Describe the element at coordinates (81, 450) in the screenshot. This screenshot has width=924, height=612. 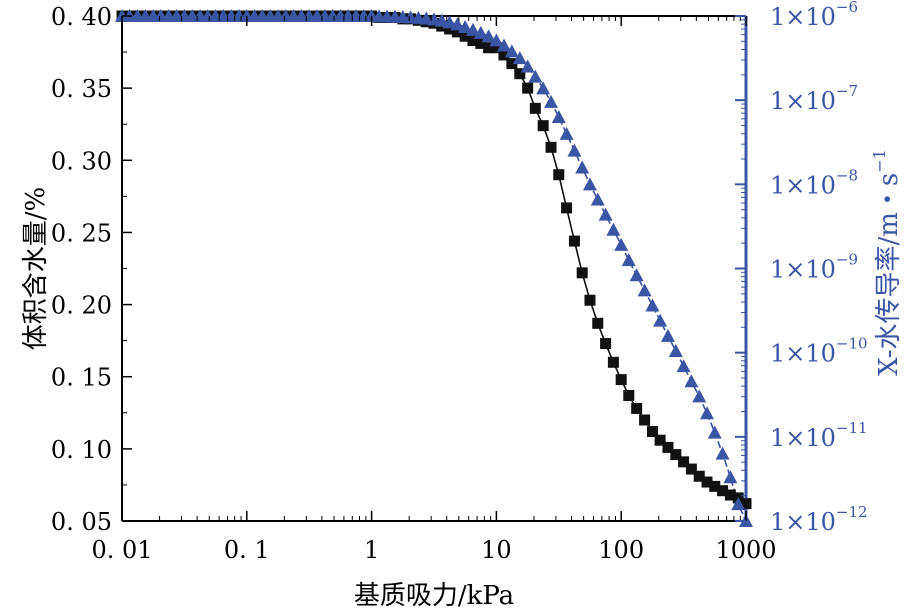
I see `left-tick-label: 0. 10` at that location.